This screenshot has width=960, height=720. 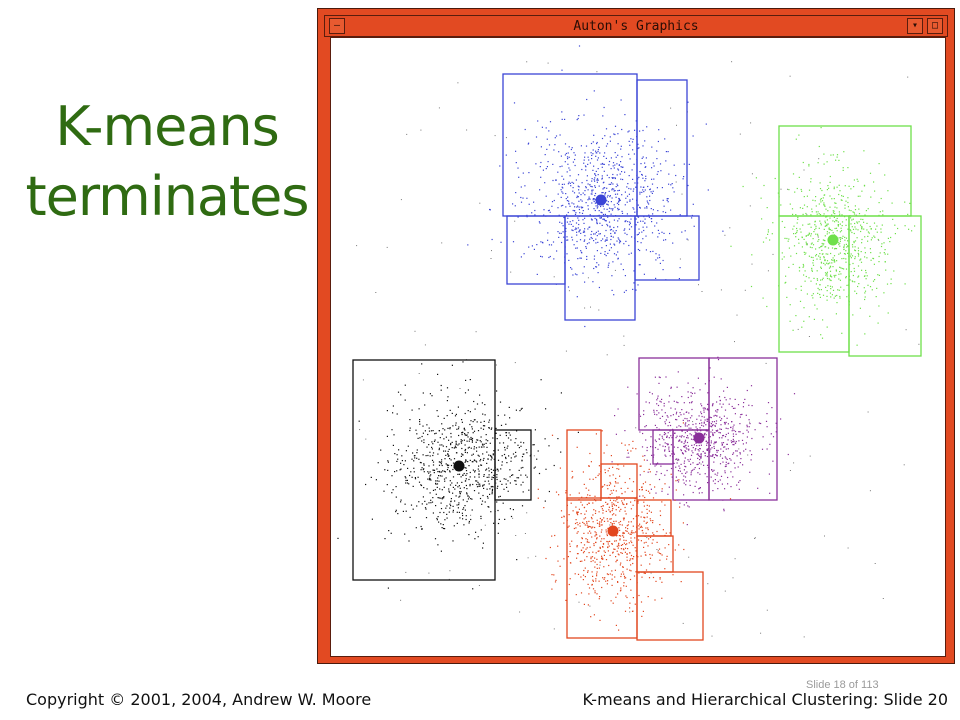 What do you see at coordinates (337, 26) in the screenshot?
I see `window-menu-button: —` at bounding box center [337, 26].